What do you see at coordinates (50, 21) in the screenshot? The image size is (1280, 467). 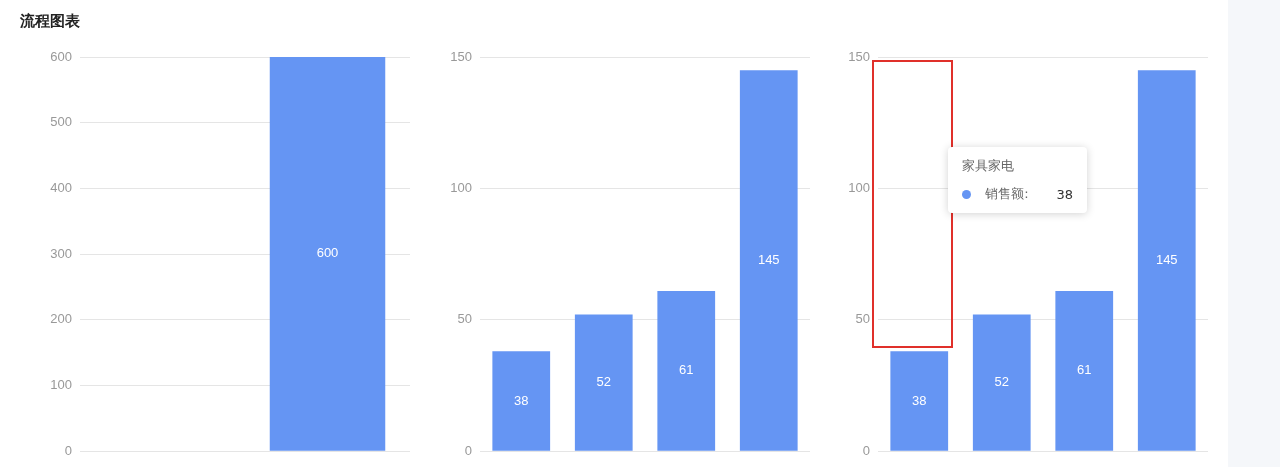 I see `chart-title: 流程图表` at bounding box center [50, 21].